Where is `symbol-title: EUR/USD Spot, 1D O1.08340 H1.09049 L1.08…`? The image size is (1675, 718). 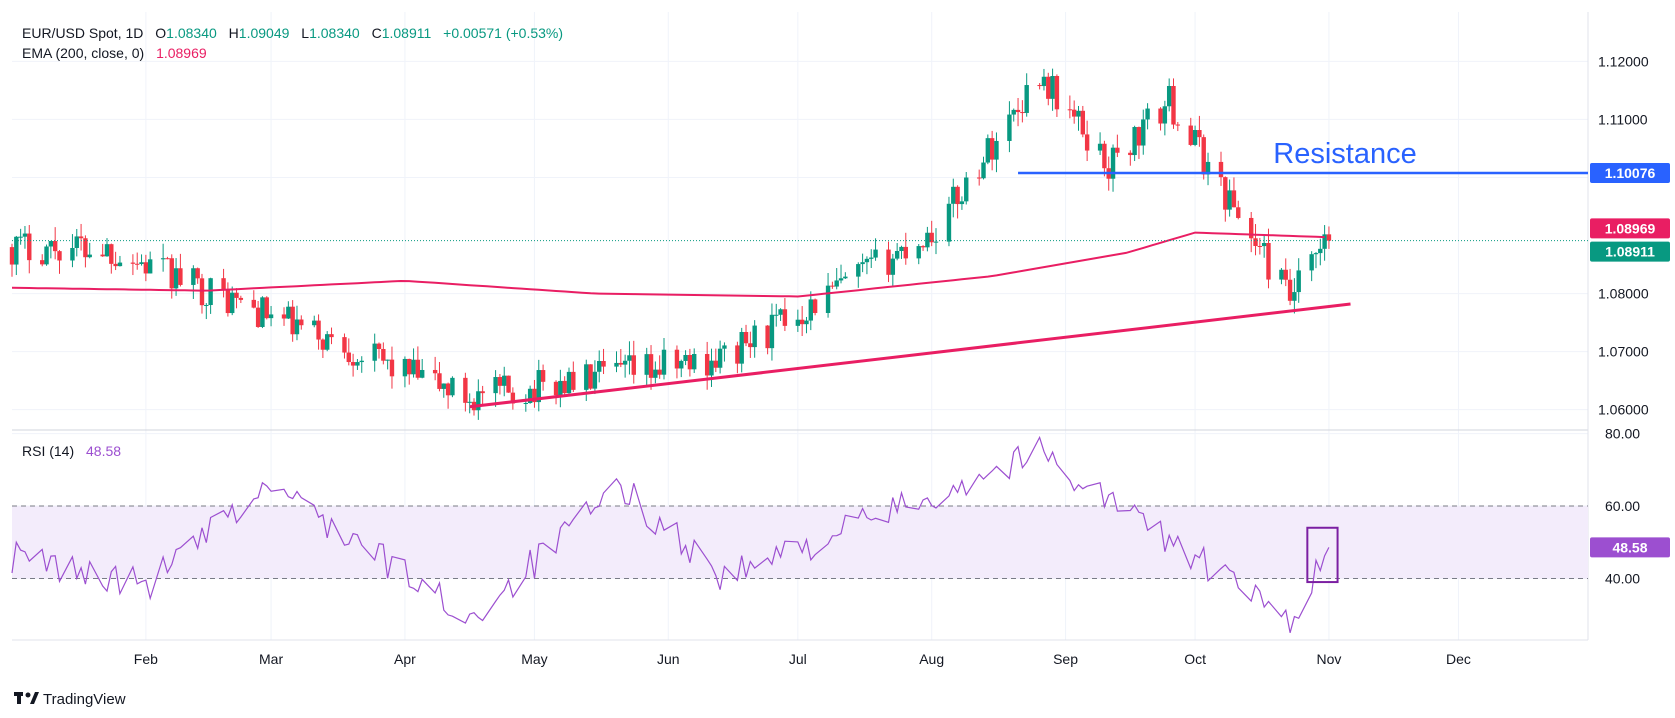 symbol-title: EUR/USD Spot, 1D O1.08340 H1.09049 L1.08… is located at coordinates (292, 33).